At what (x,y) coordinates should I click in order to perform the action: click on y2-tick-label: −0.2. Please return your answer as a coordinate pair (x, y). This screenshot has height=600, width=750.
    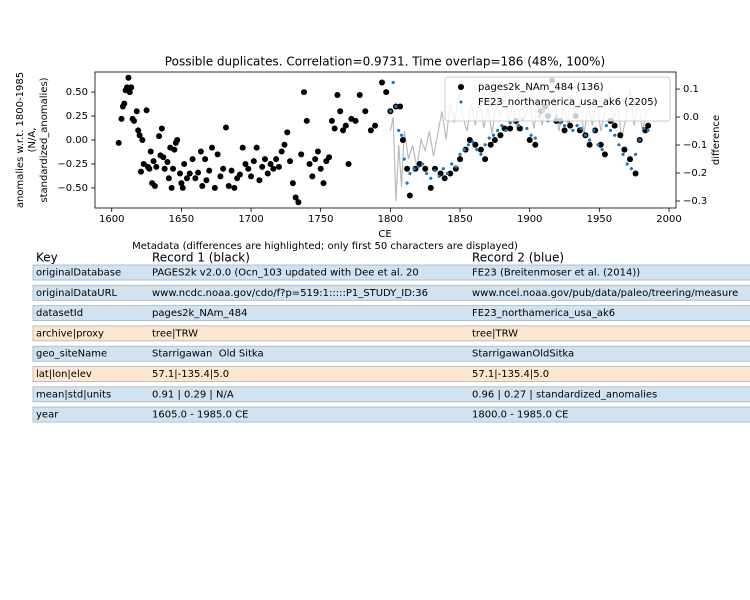
    Looking at the image, I should click on (695, 173).